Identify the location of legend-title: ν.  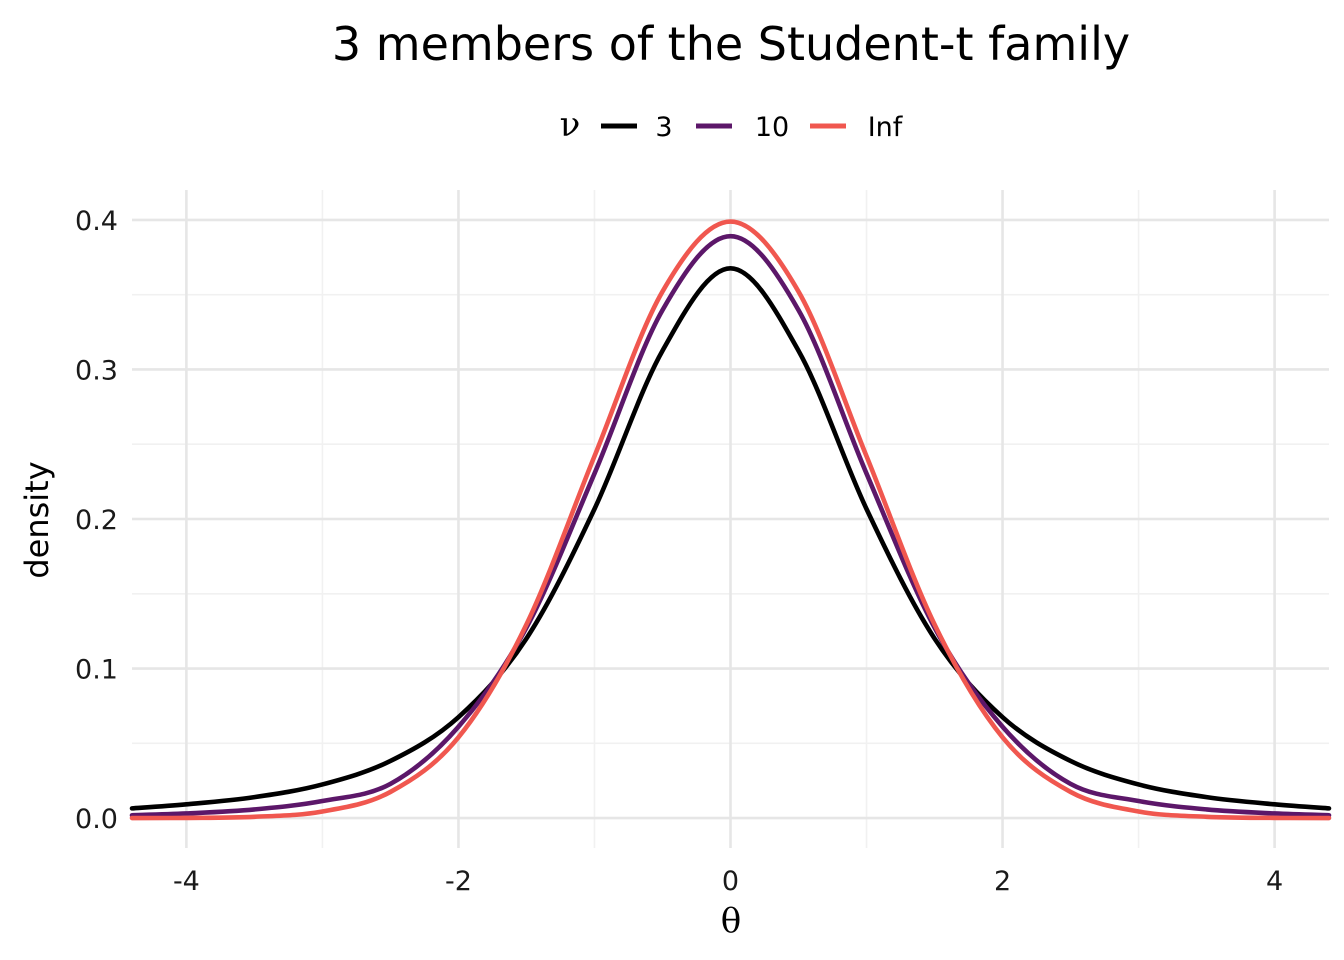
(570, 125).